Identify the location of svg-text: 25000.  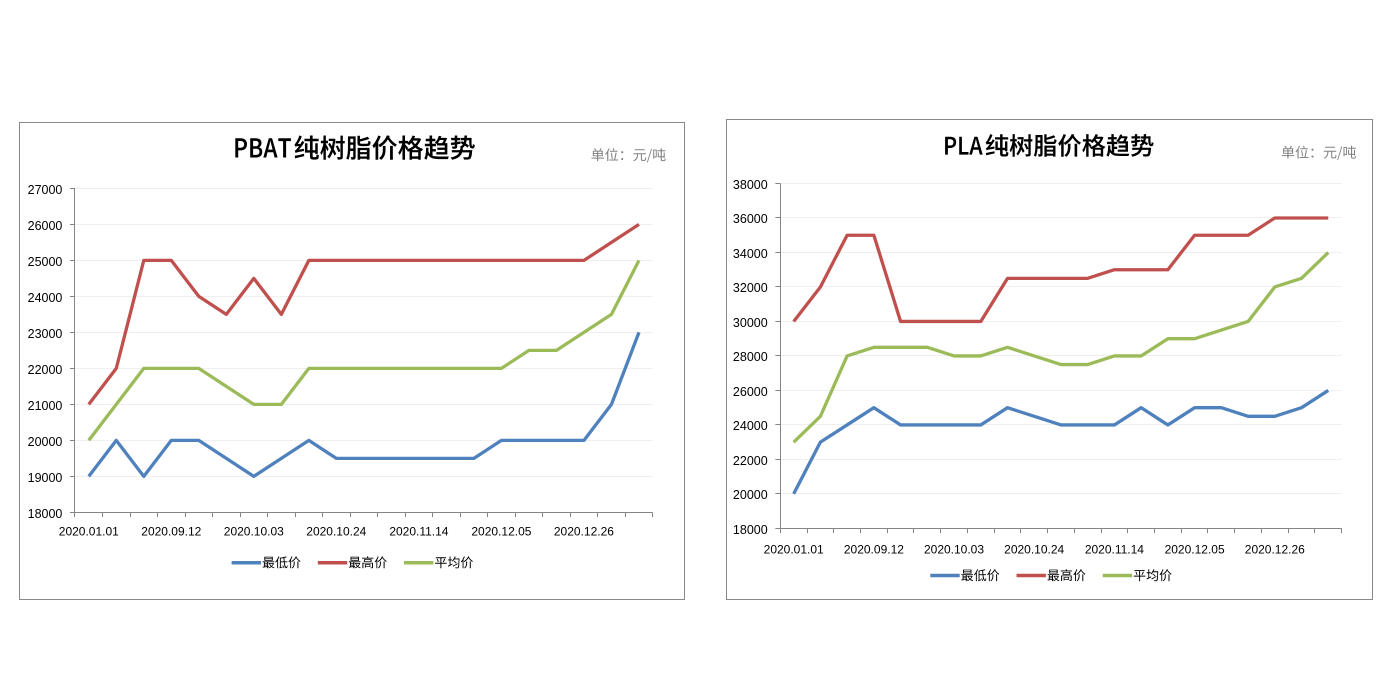
(45, 262).